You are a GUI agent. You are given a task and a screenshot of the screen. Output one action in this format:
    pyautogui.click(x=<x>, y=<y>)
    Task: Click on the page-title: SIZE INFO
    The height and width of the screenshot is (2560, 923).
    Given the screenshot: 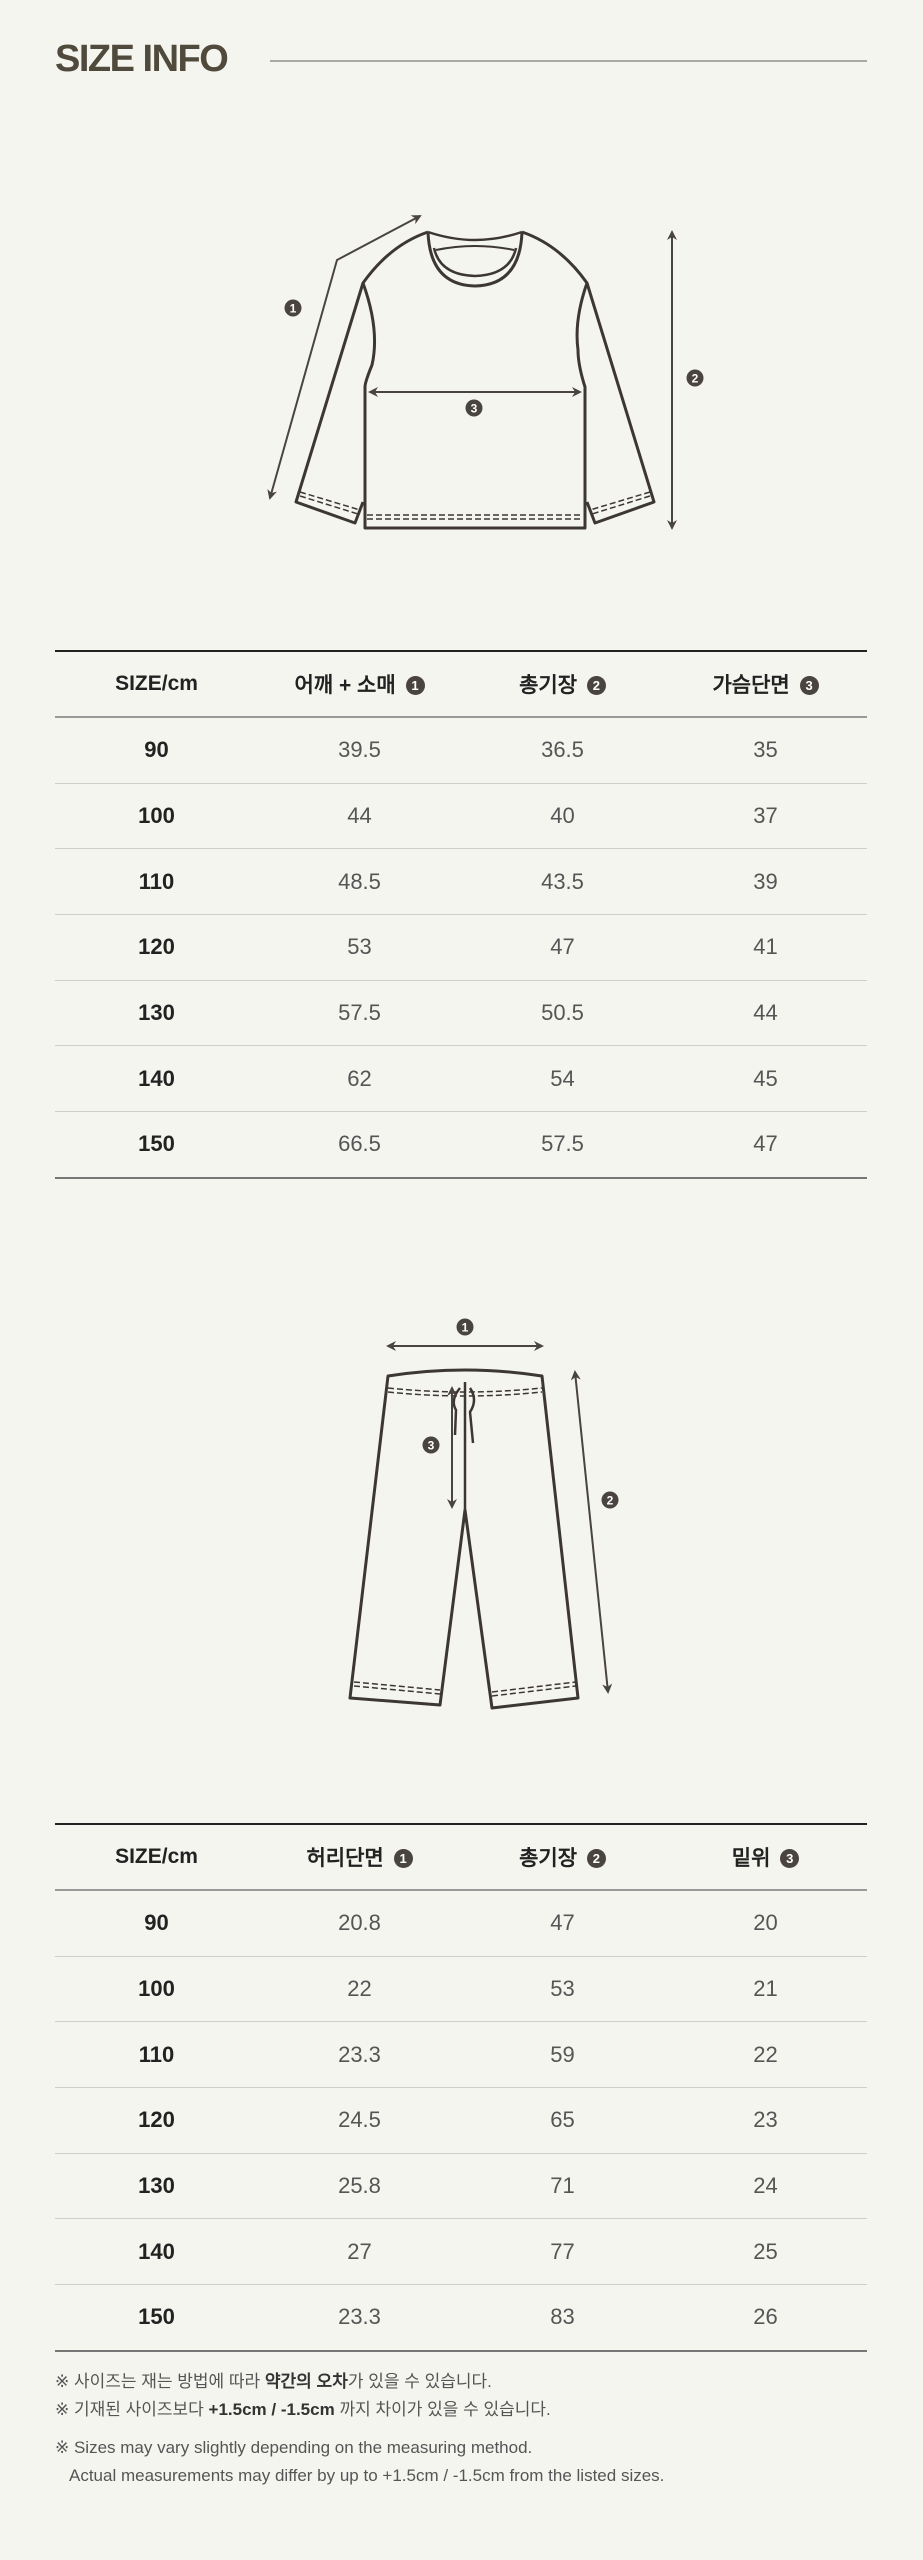 What is the action you would take?
    pyautogui.click(x=142, y=59)
    